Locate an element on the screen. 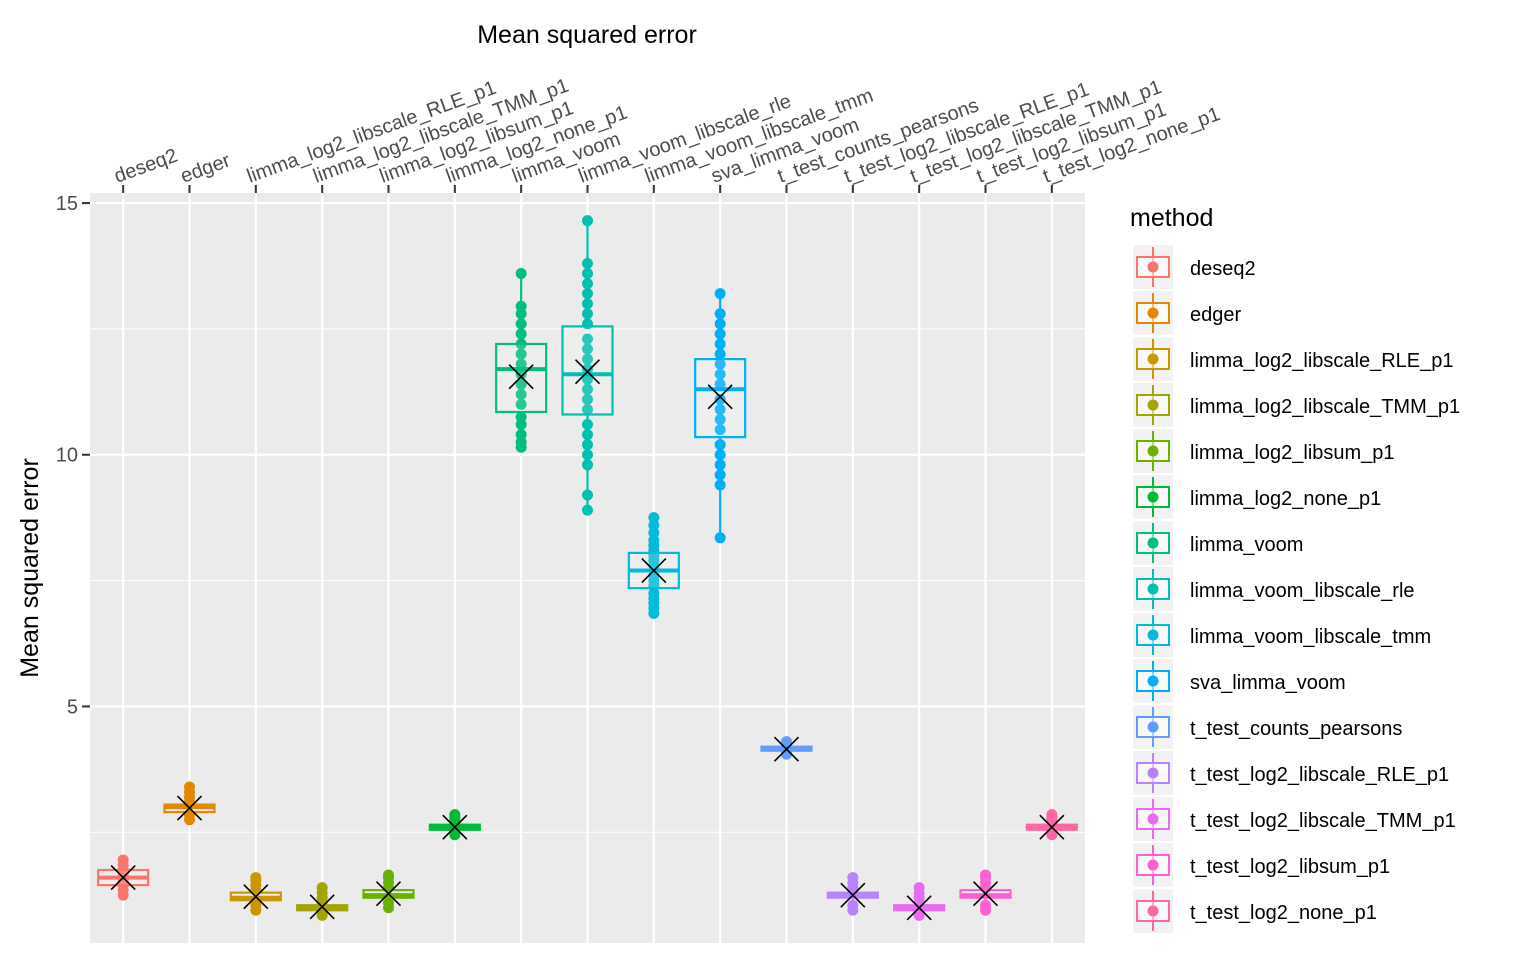 This screenshot has width=1536, height=960. legend-label: limma_voom is located at coordinates (1246, 545).